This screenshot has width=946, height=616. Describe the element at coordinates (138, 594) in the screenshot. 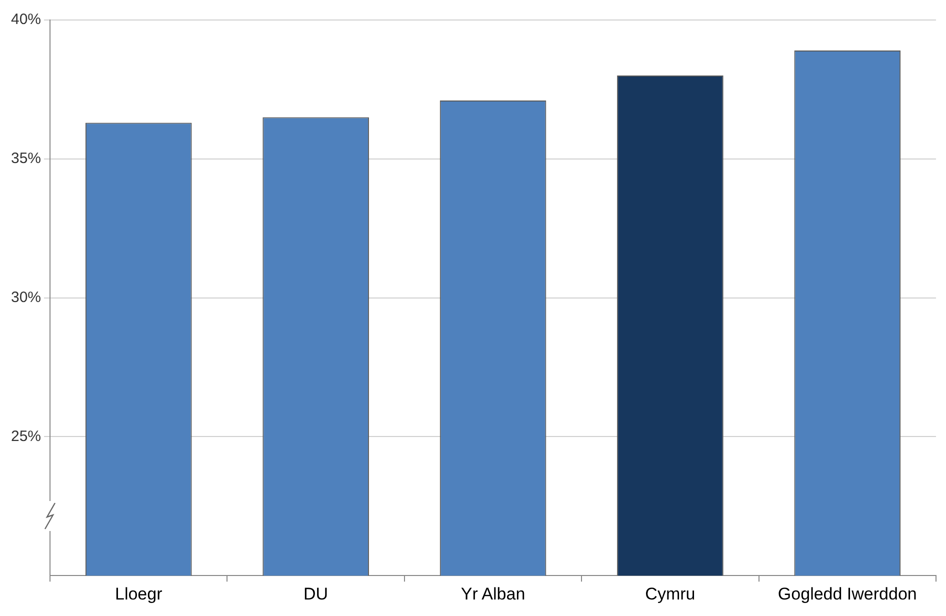

I see `x-tick-label: Lloegr` at that location.